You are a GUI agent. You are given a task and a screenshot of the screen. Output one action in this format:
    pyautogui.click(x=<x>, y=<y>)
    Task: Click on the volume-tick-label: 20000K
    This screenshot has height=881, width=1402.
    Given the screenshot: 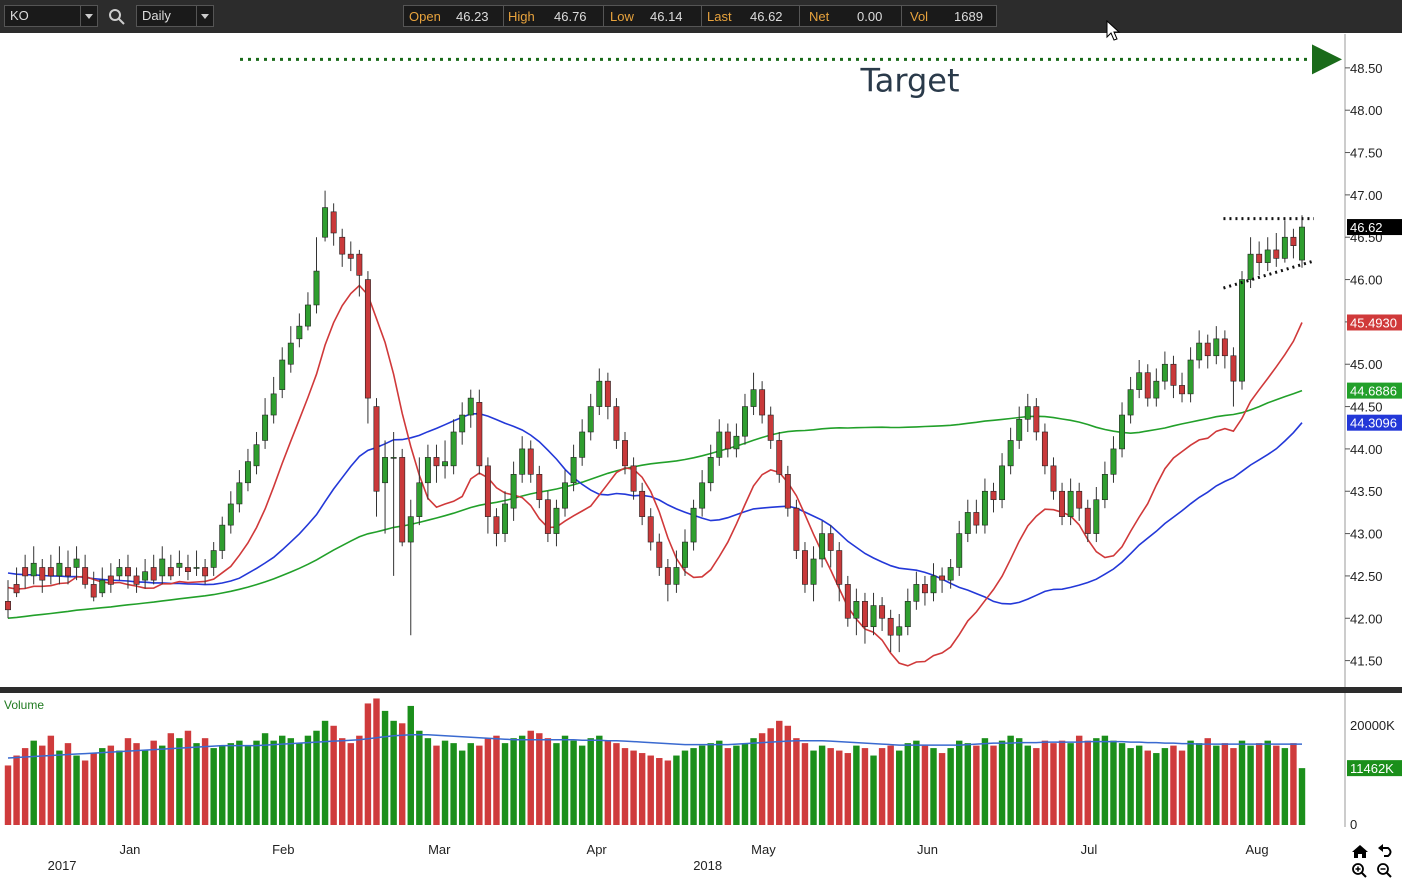 What is the action you would take?
    pyautogui.click(x=1372, y=725)
    